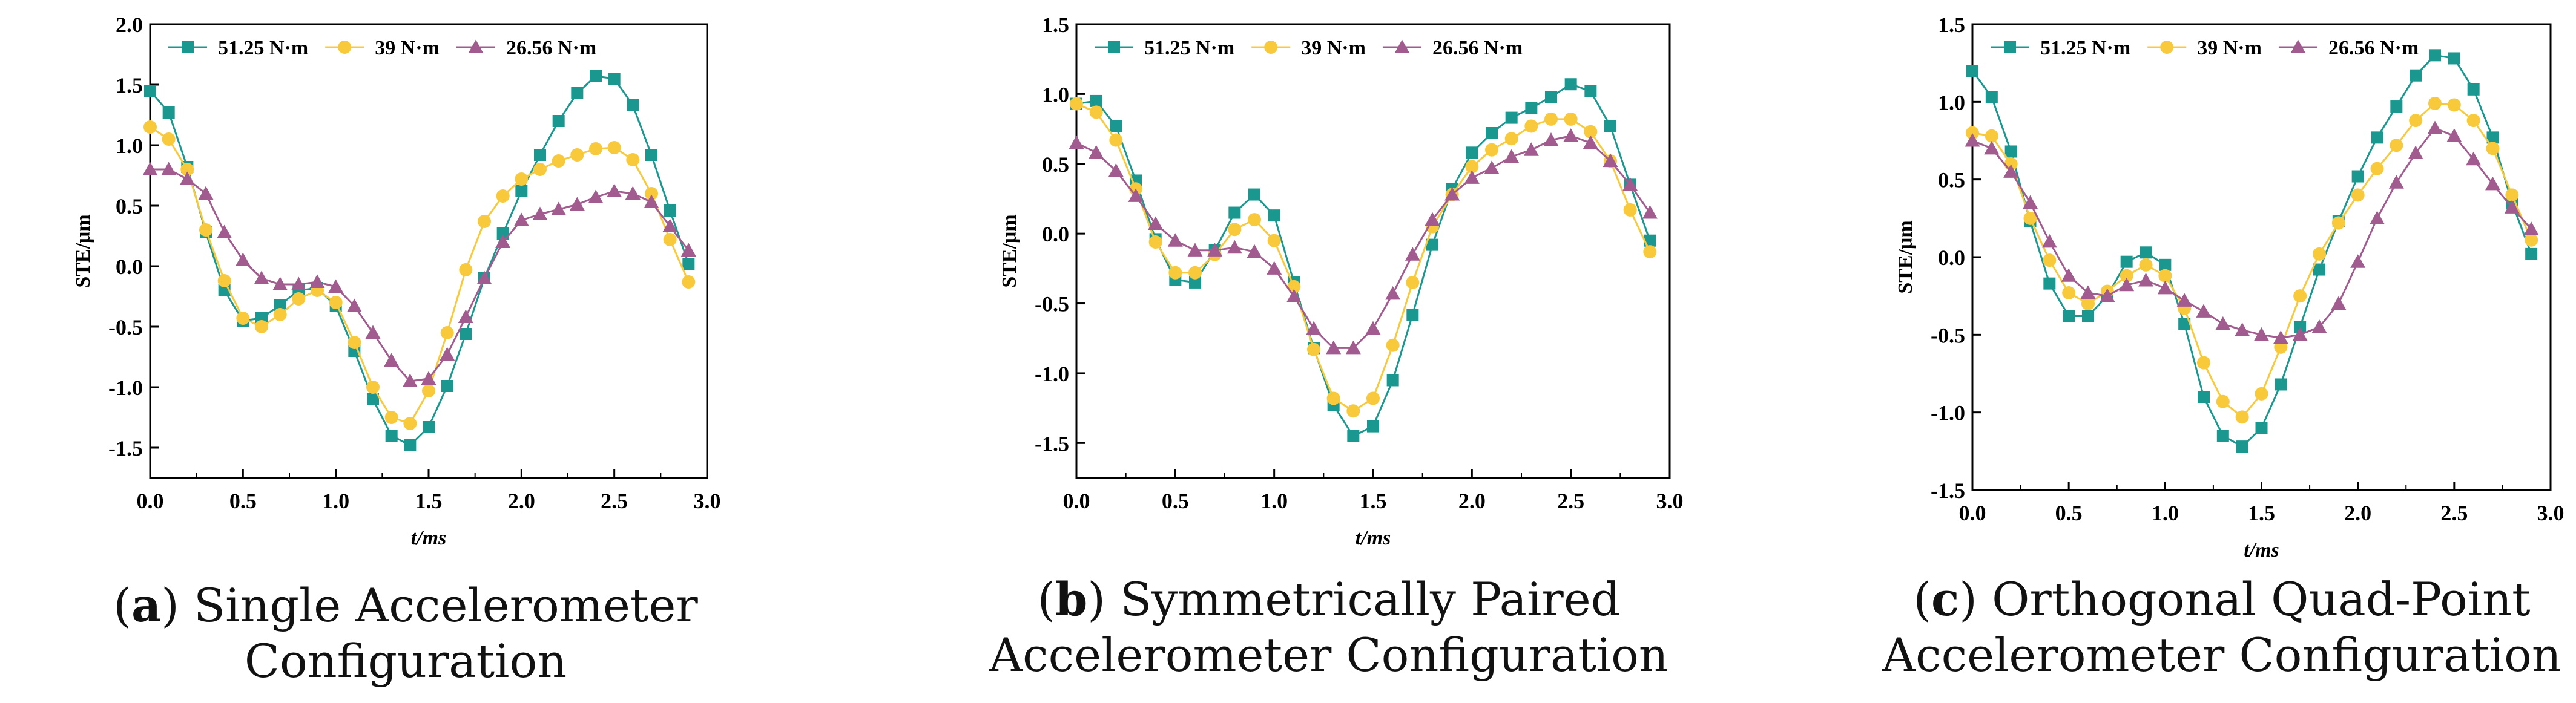 The height and width of the screenshot is (703, 2576). I want to click on x-tick-label: 0.5, so click(1175, 501).